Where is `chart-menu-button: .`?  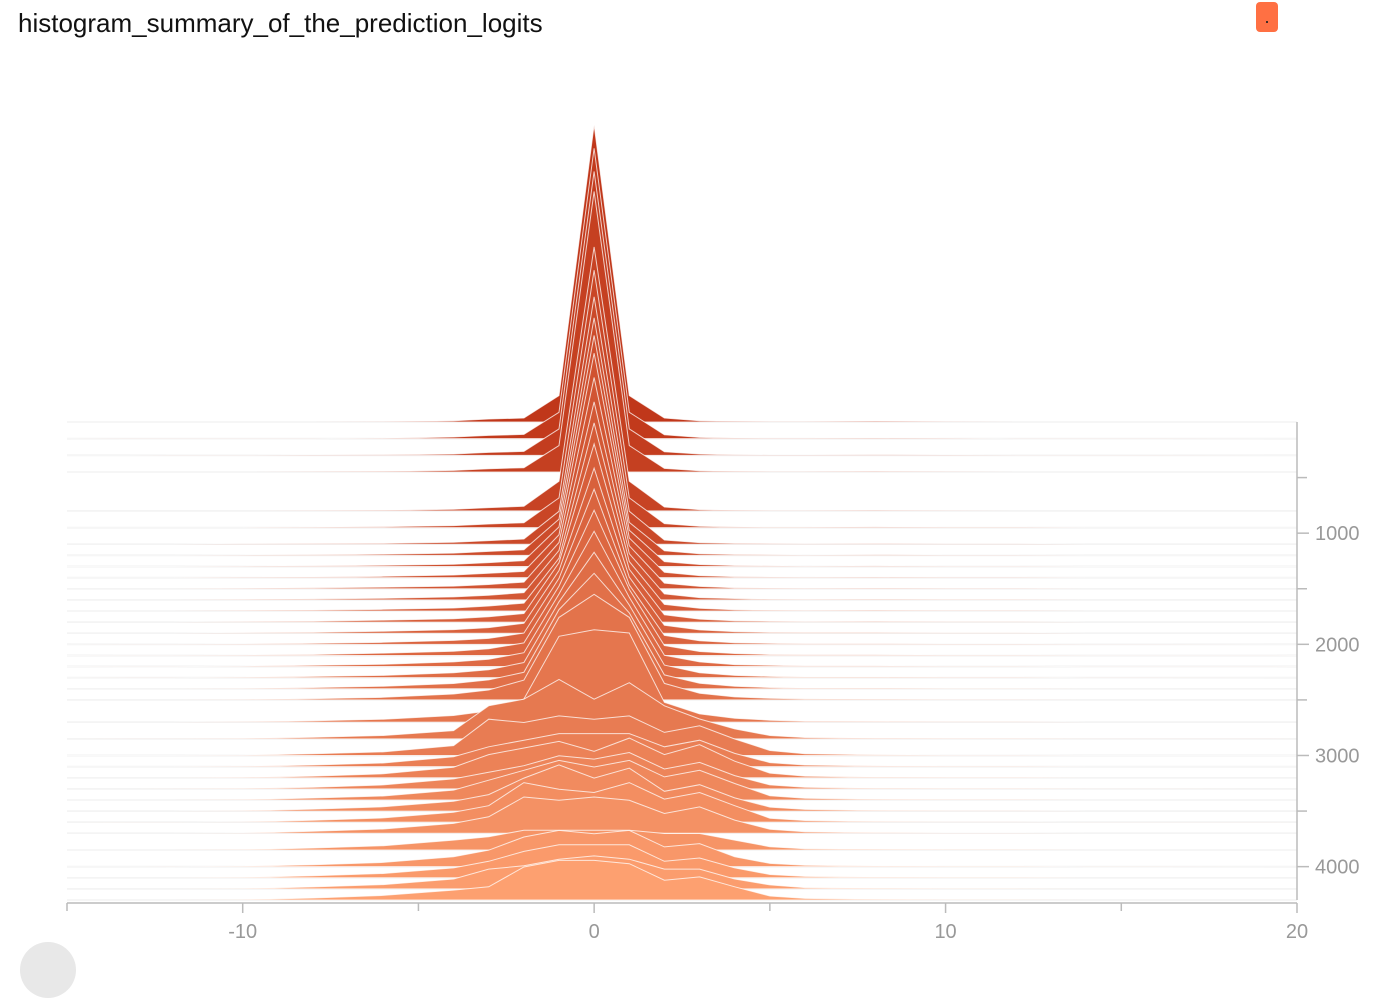 chart-menu-button: . is located at coordinates (1267, 17).